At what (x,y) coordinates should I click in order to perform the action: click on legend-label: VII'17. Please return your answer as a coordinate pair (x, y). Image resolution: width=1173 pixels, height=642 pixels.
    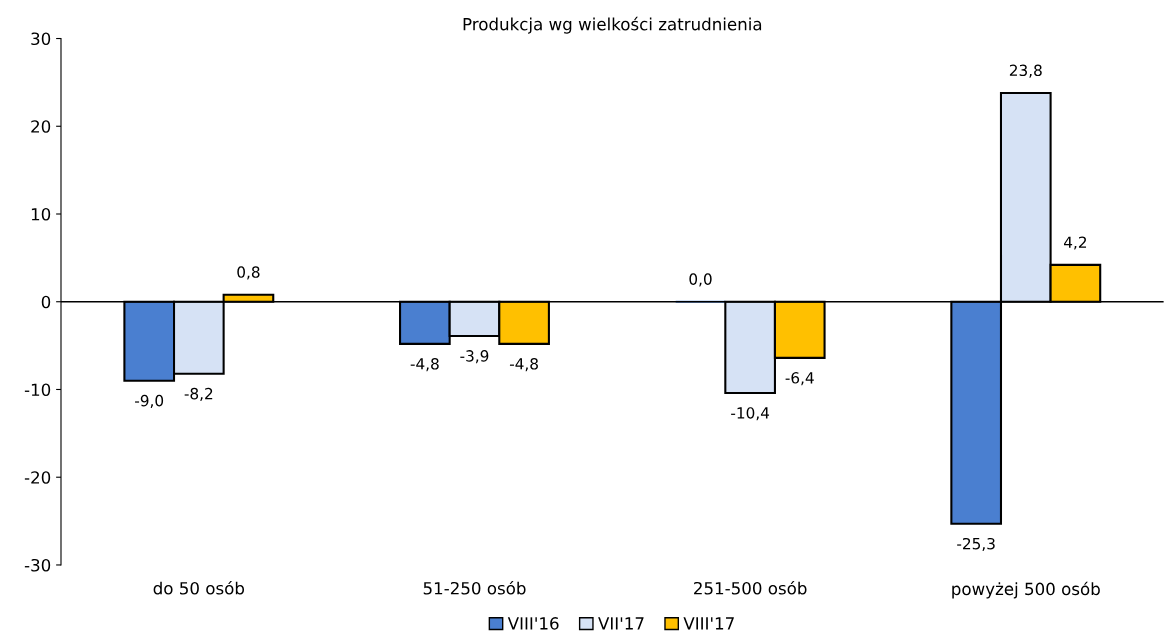
    Looking at the image, I should click on (621, 623).